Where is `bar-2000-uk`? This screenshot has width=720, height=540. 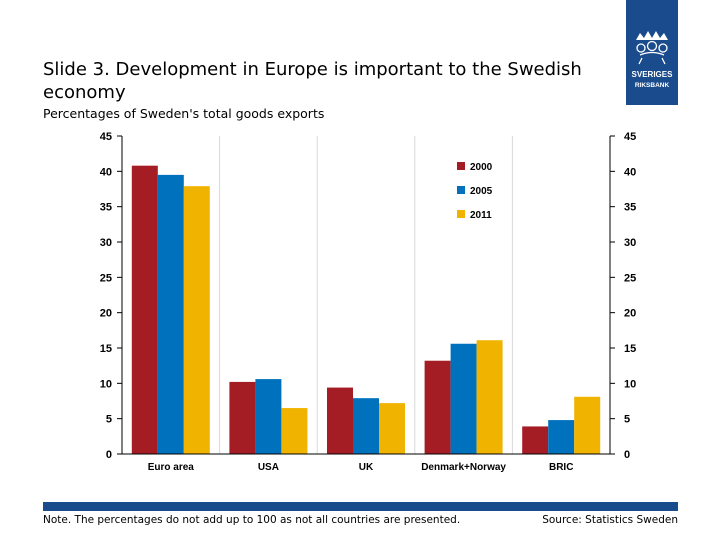 bar-2000-uk is located at coordinates (340, 420).